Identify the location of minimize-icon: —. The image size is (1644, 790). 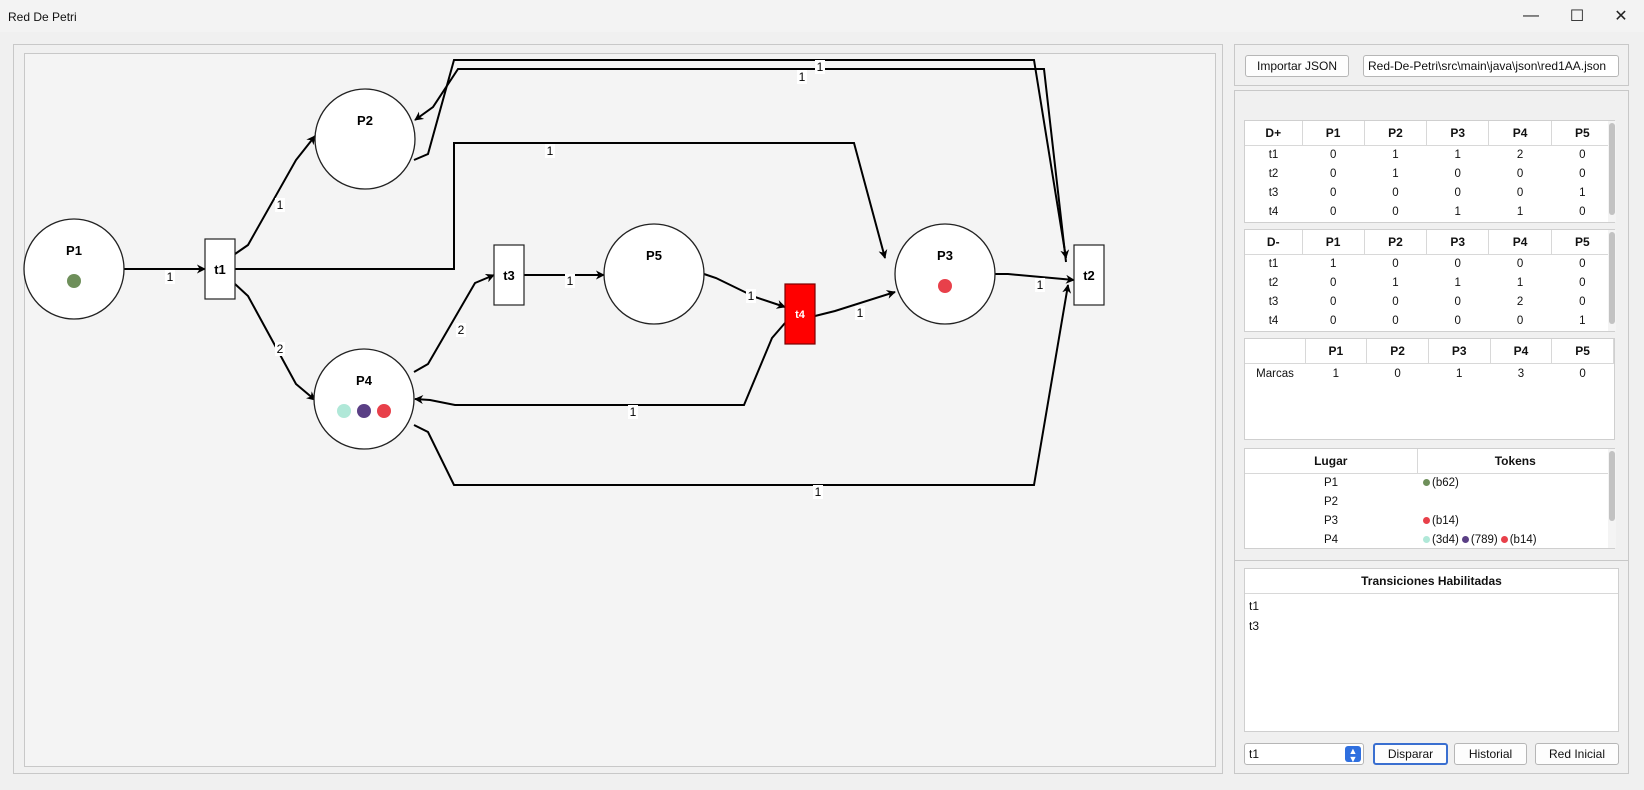
(1531, 15).